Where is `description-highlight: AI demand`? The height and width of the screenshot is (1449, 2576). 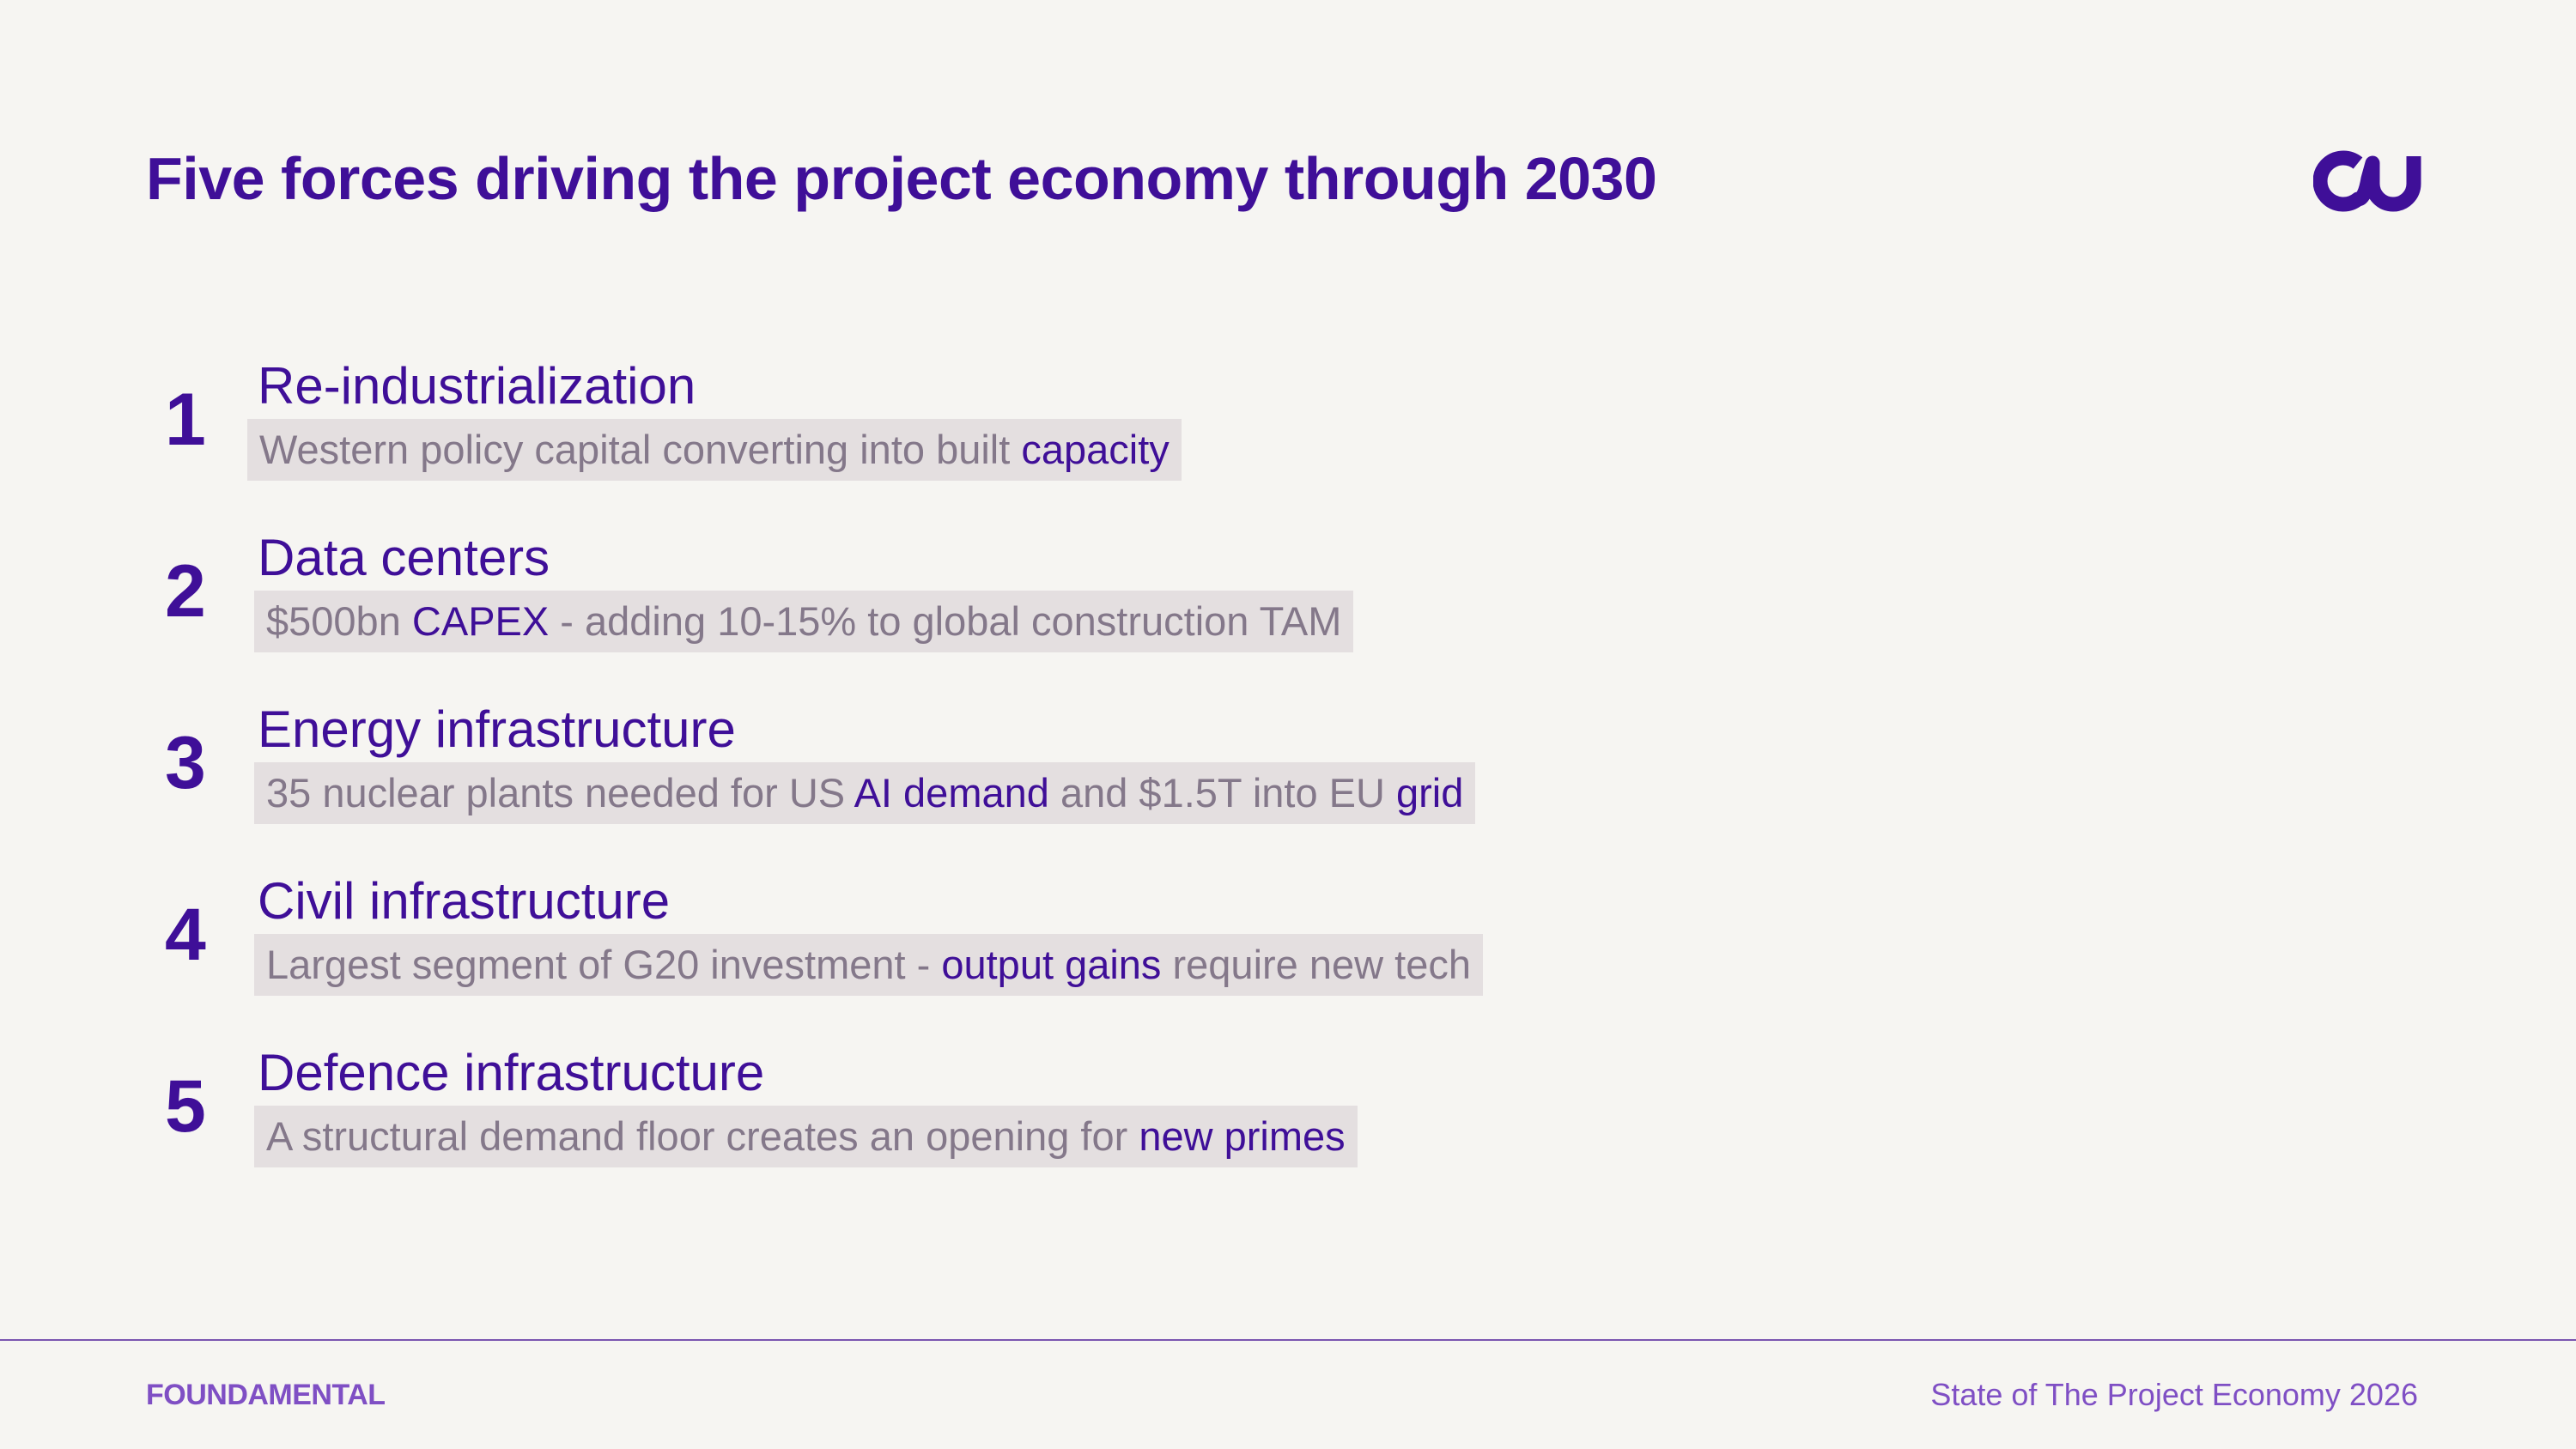
description-highlight: AI demand is located at coordinates (951, 792).